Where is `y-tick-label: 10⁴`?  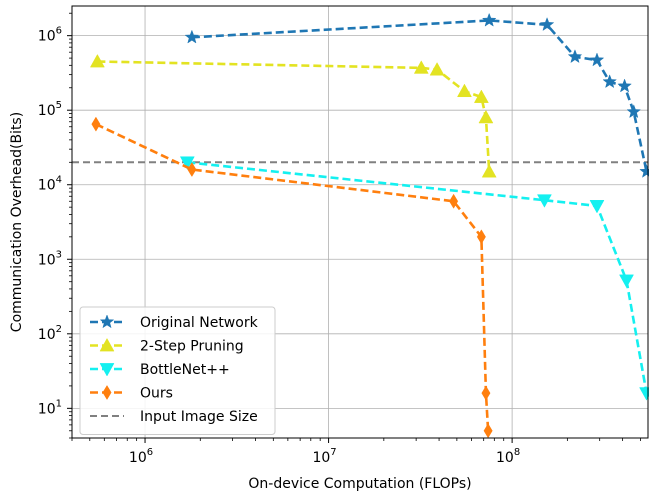 y-tick-label: 10⁴ is located at coordinates (50, 184).